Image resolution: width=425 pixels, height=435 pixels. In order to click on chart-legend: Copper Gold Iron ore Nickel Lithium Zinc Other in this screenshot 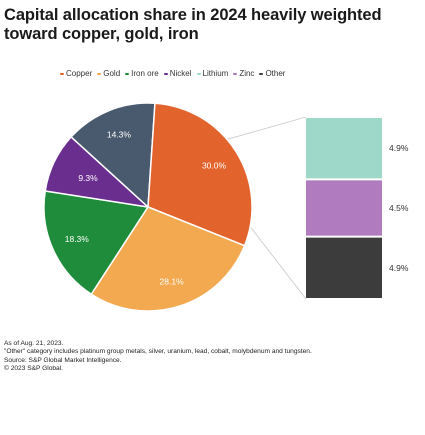, I will do `click(172, 73)`.